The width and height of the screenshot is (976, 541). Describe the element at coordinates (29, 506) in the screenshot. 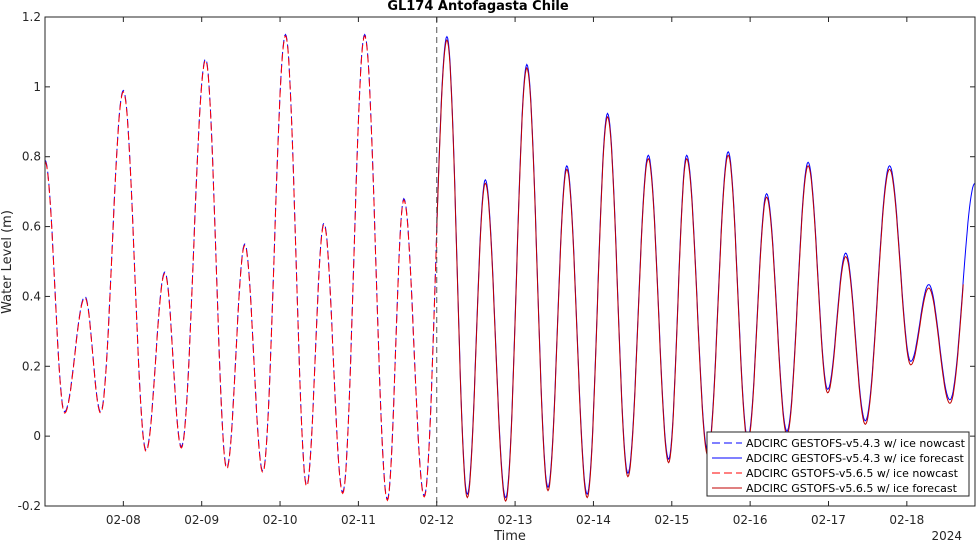

I see `y-tick-label: -0.2` at that location.